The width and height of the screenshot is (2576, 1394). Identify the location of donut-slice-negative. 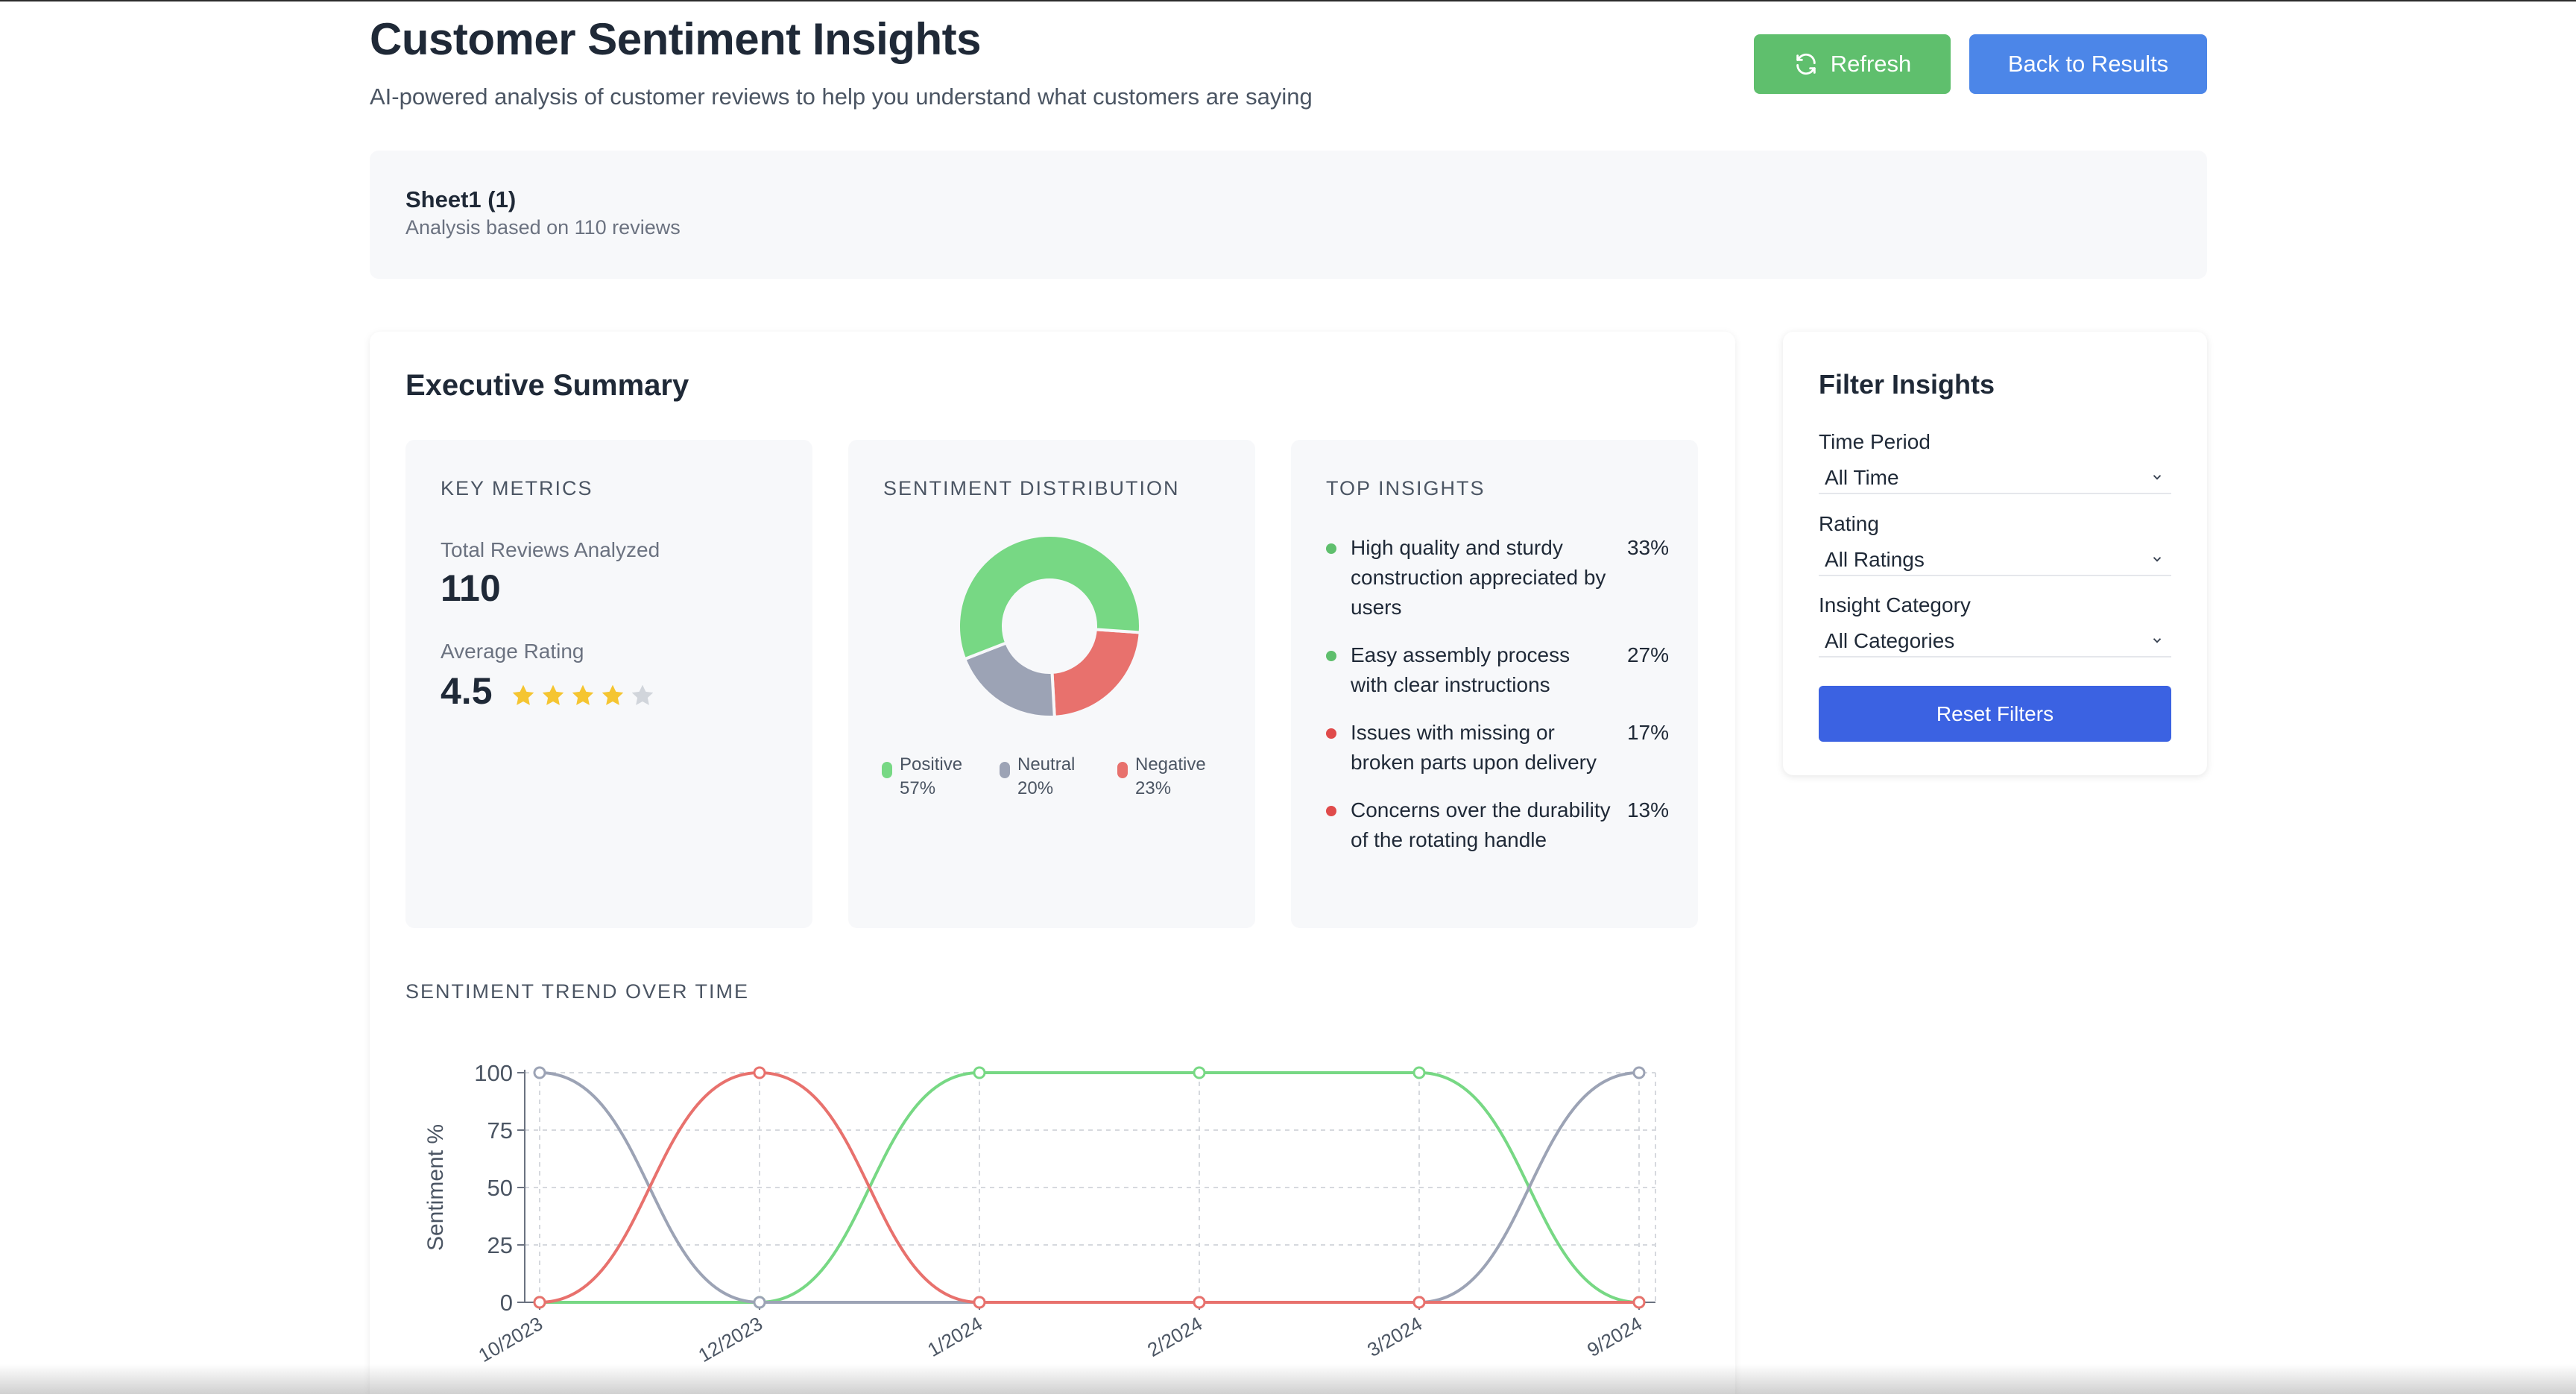
(1096, 673).